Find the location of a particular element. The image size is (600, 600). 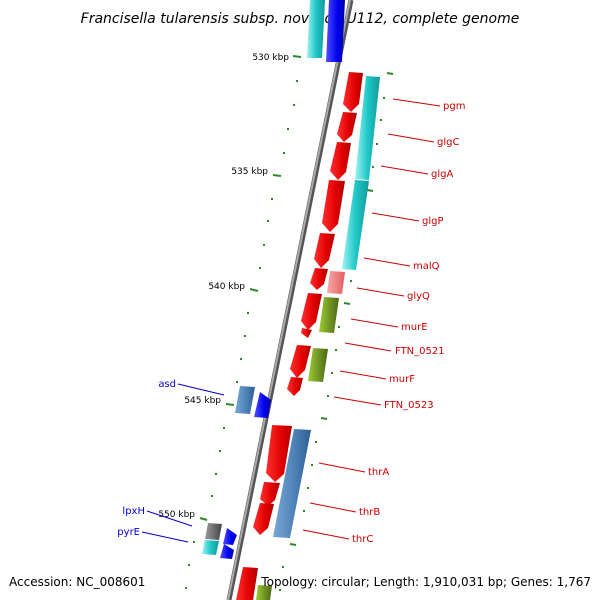

gene-cds-asd is located at coordinates (262, 405).